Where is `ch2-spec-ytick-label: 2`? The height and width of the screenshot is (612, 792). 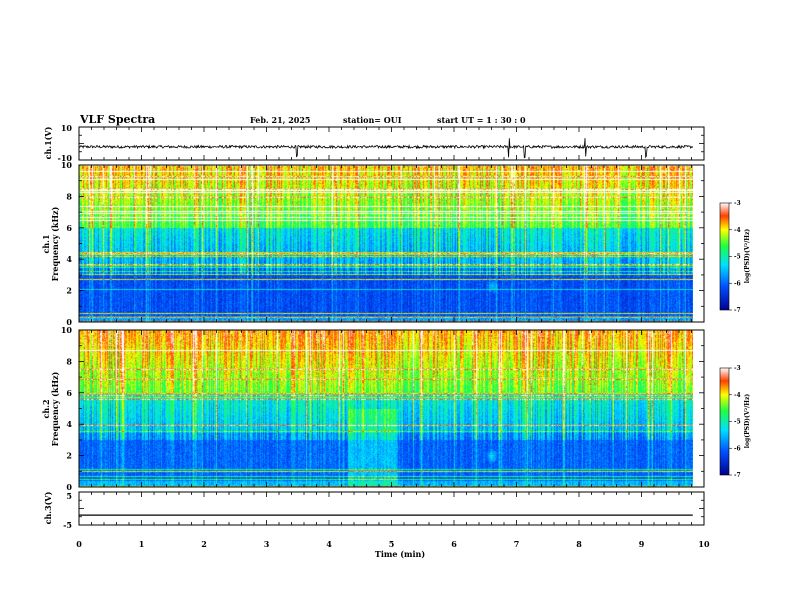
ch2-spec-ytick-label: 2 is located at coordinates (69, 456).